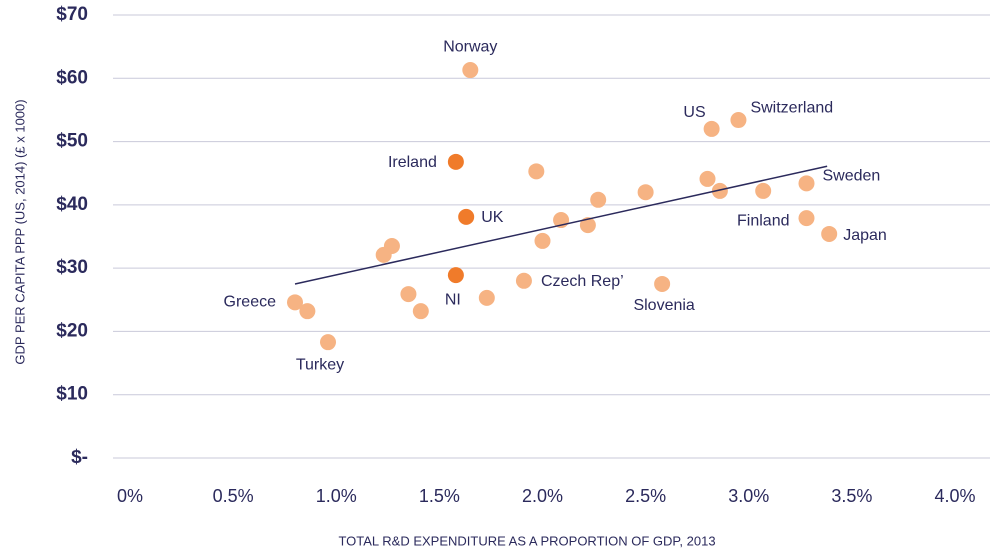 This screenshot has height=554, width=1000. I want to click on point-label: Finland, so click(763, 220).